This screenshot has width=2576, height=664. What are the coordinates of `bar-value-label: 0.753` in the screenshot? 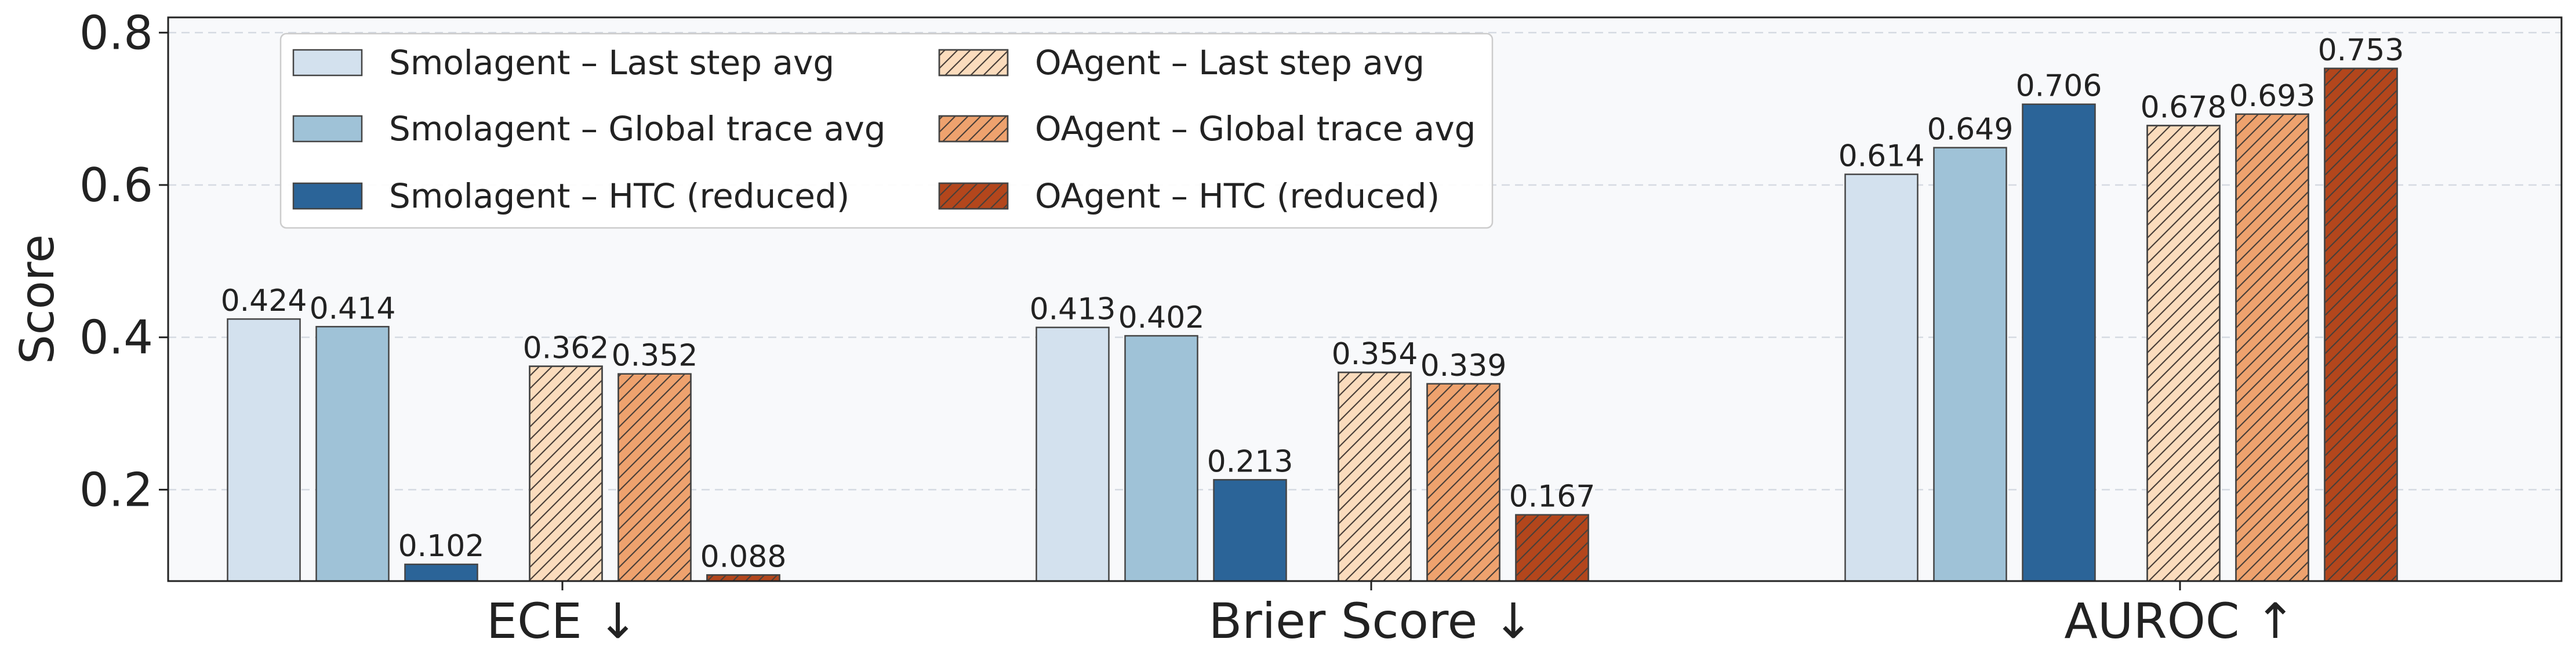 It's located at (2361, 50).